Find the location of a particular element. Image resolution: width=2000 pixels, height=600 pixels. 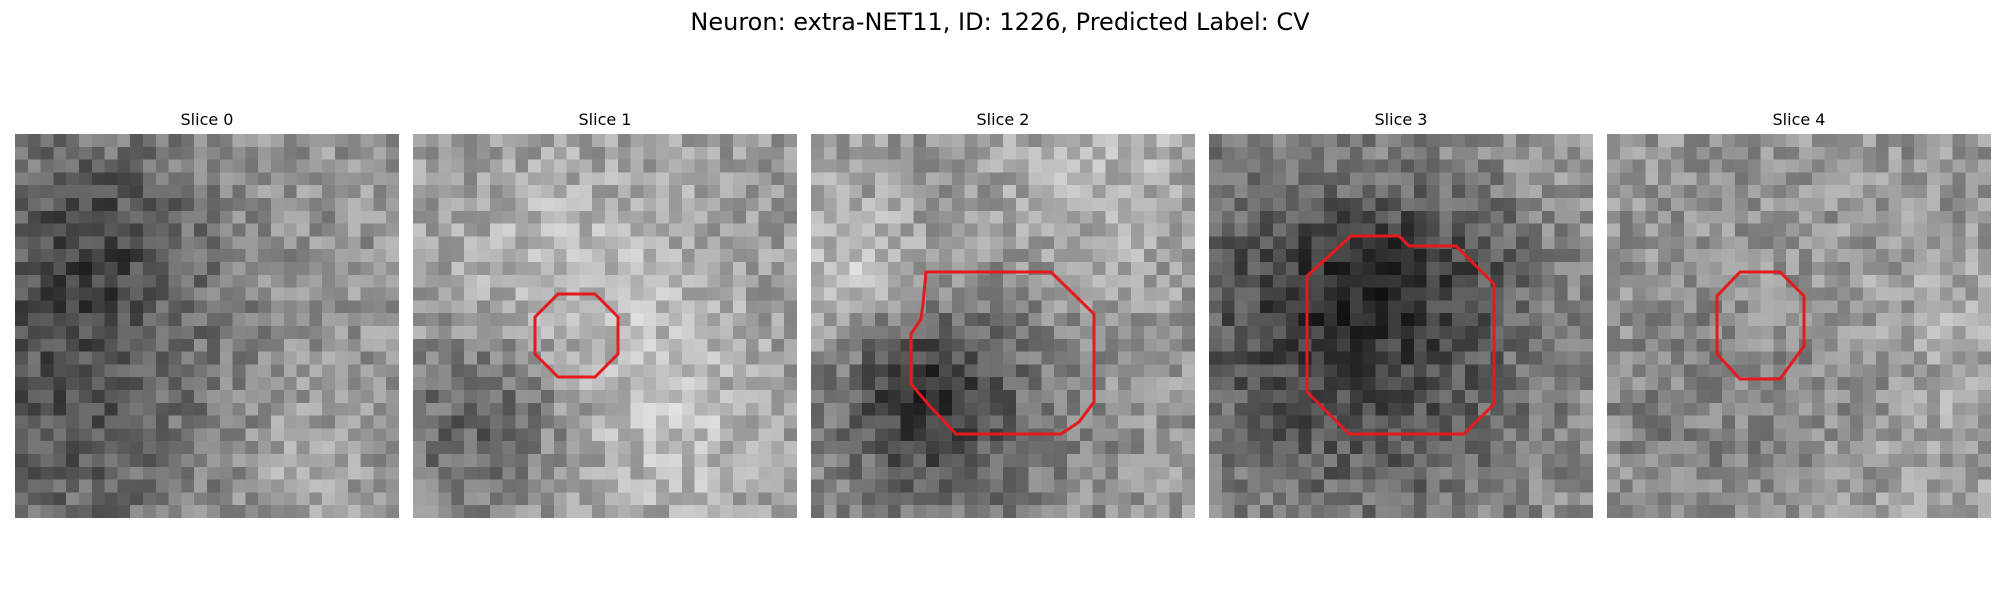

slice-panel-2: Slice 2 is located at coordinates (1003, 313).